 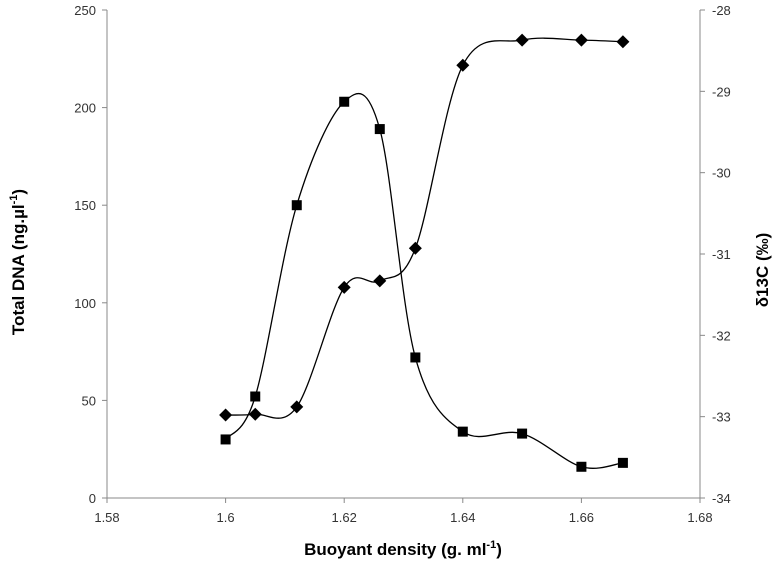 What do you see at coordinates (85, 205) in the screenshot?
I see `left-y-tick-label: 150` at bounding box center [85, 205].